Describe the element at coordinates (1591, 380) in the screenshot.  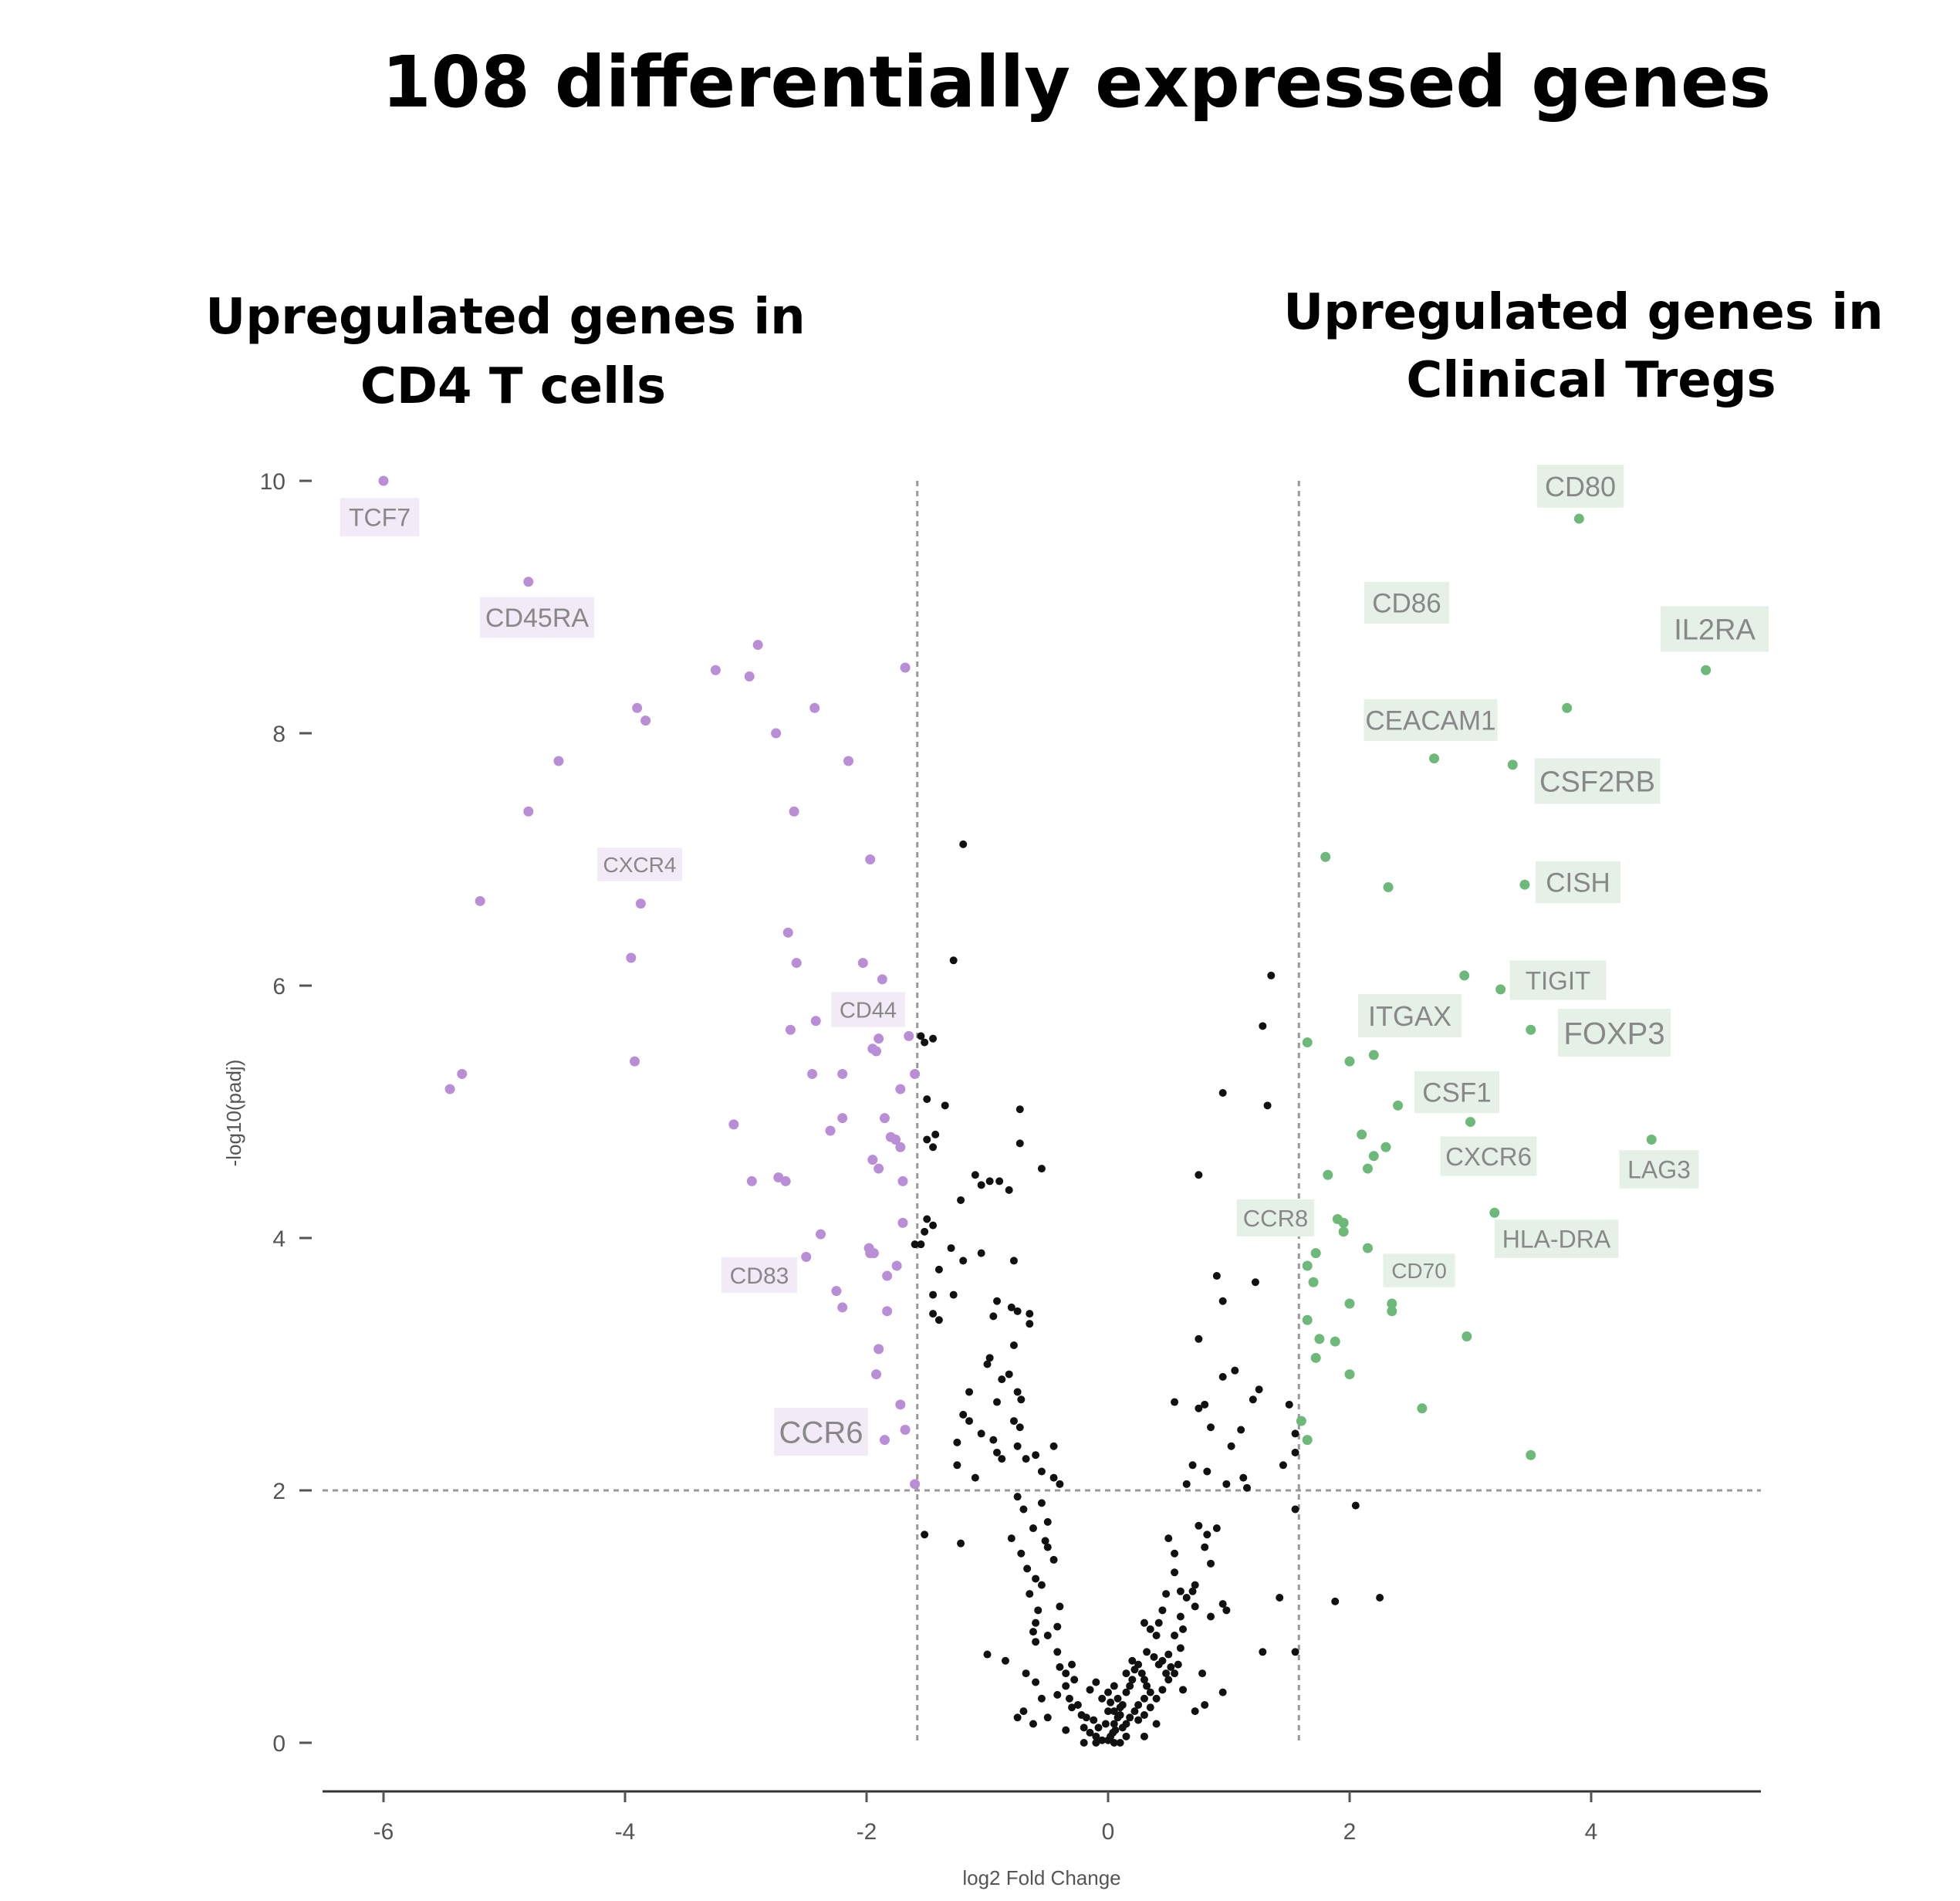
I see `right-group-title-line2: Clinical Tregs` at that location.